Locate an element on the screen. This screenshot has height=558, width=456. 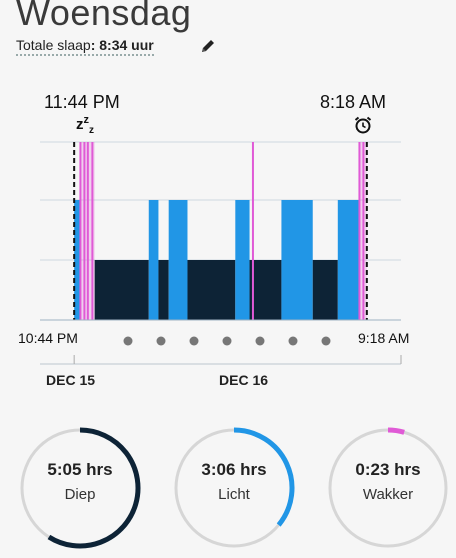
ring-deep is located at coordinates (80, 488).